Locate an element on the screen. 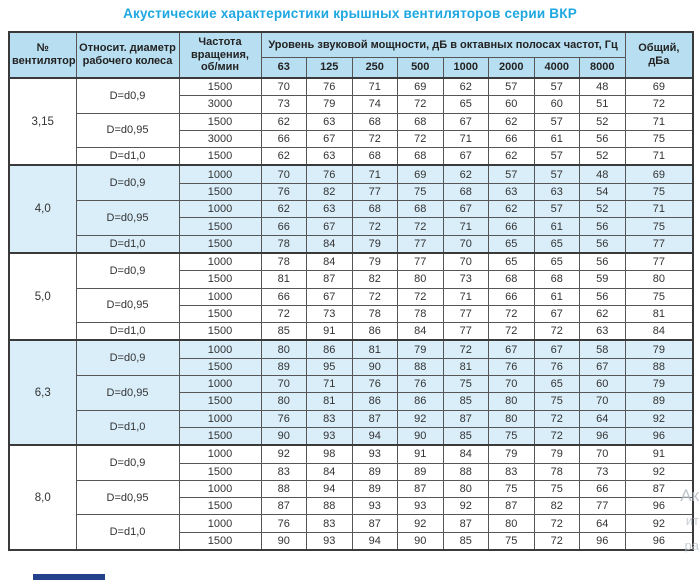 The width and height of the screenshot is (700, 580). total-cell: 80 is located at coordinates (659, 279).